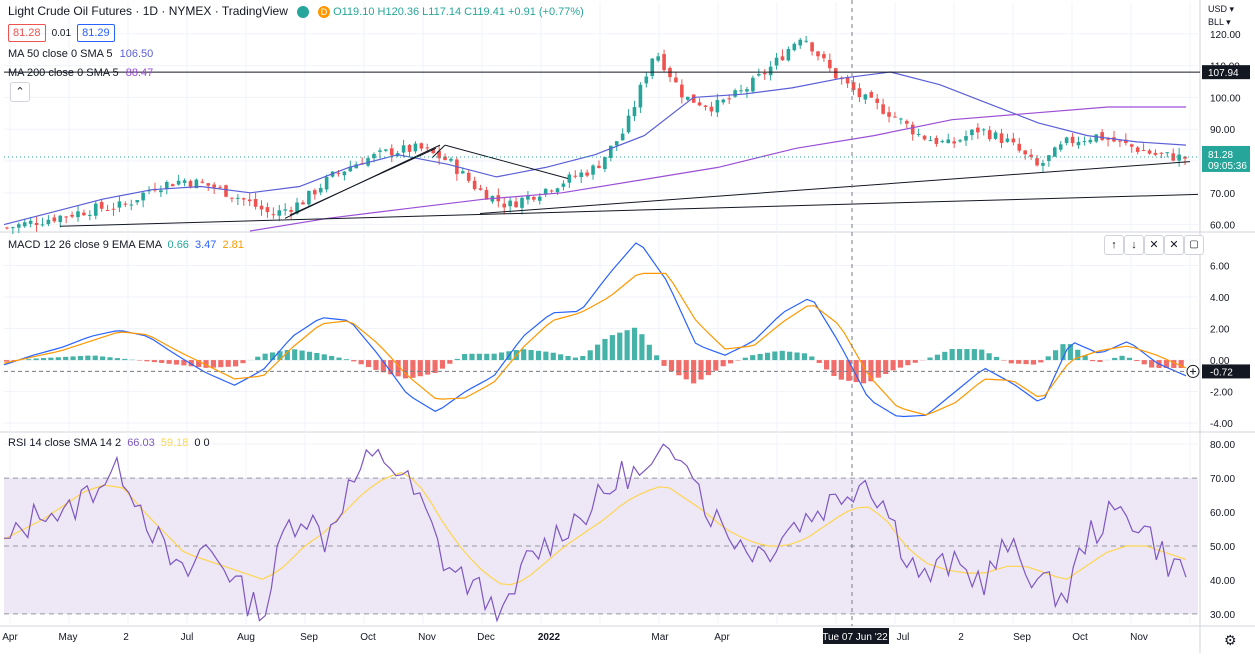 The image size is (1255, 658). Describe the element at coordinates (1174, 245) in the screenshot. I see `pane-remove-button: ✕` at that location.